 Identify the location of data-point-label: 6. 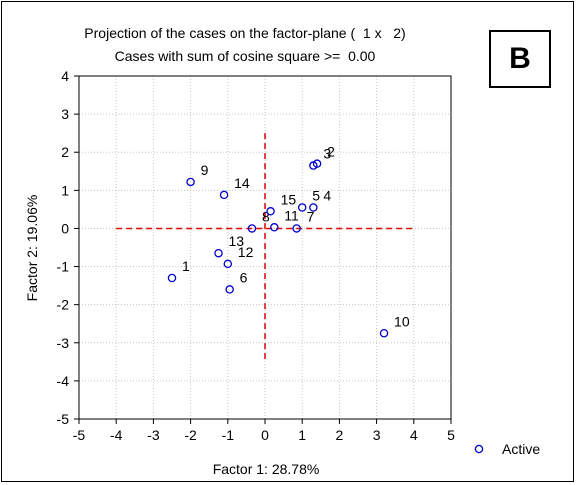
(244, 277).